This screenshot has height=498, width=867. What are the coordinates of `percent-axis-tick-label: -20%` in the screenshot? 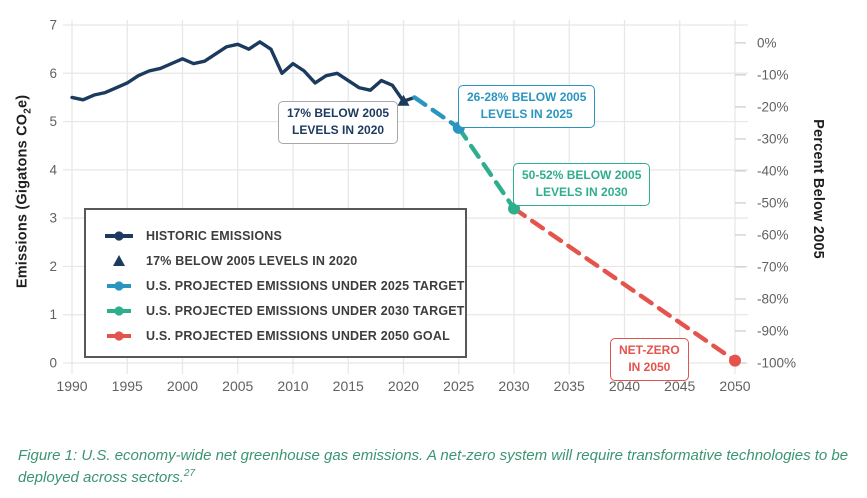 It's located at (773, 106).